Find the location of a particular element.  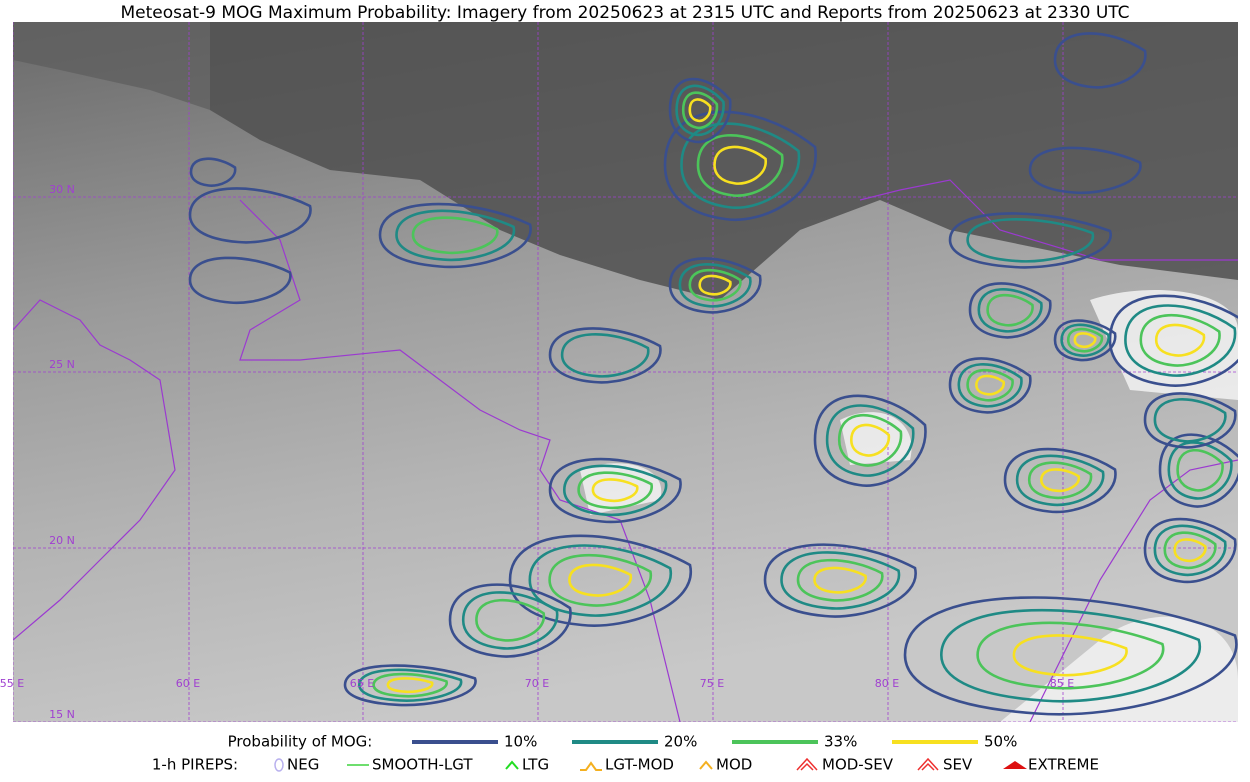

pirep-label: NEG is located at coordinates (303, 765).